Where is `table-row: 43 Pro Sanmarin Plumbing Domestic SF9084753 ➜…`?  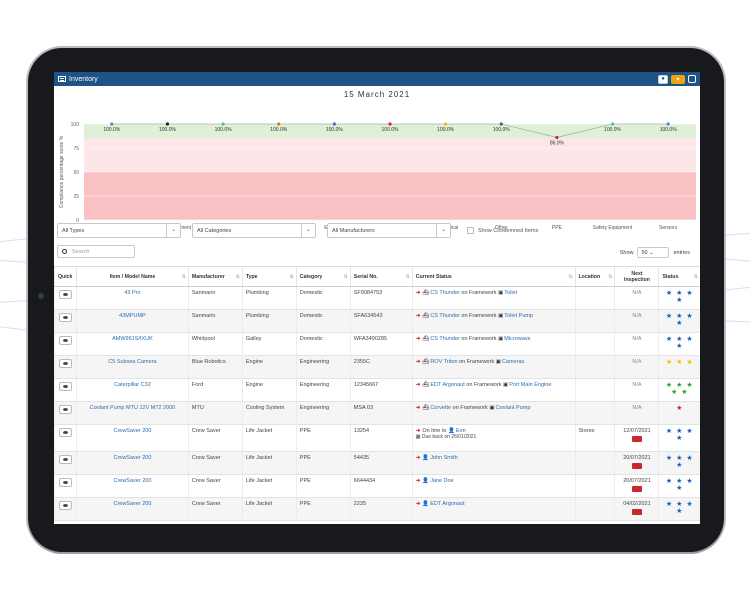
table-row: 43 Pro Sanmarin Plumbing Domestic SF9084753 ➜… is located at coordinates (377, 298).